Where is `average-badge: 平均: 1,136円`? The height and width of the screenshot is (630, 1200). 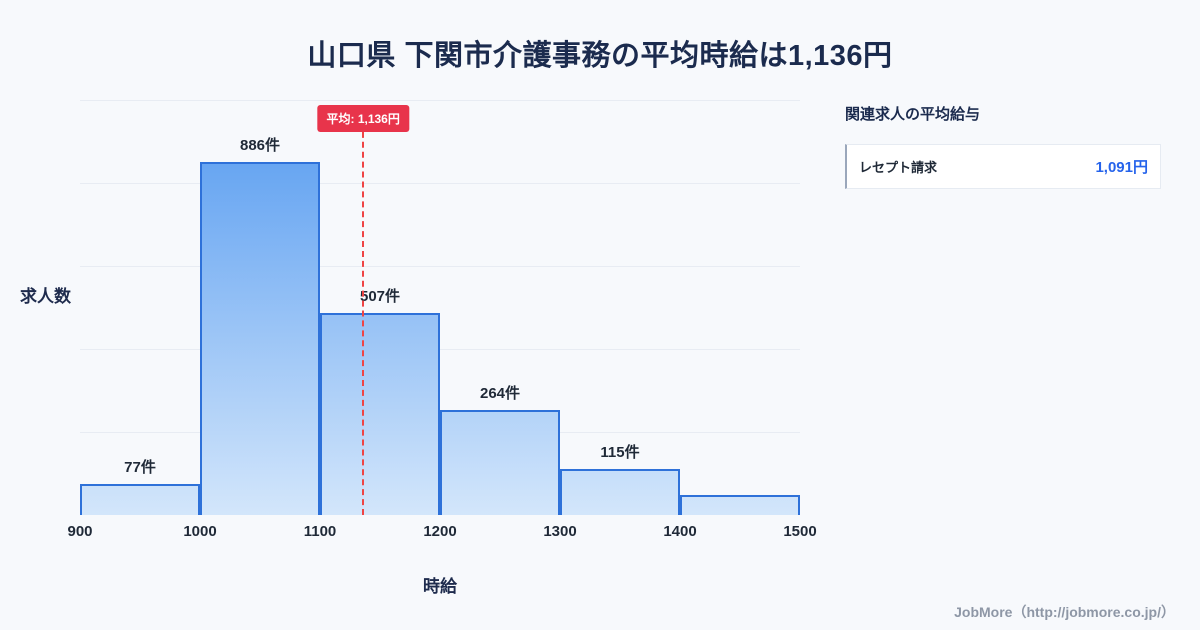 average-badge: 平均: 1,136円 is located at coordinates (363, 118).